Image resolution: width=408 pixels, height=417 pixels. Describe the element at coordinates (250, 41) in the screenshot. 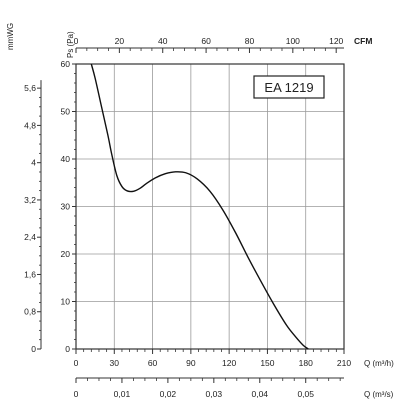

I see `cfm-tick-label: 80` at that location.